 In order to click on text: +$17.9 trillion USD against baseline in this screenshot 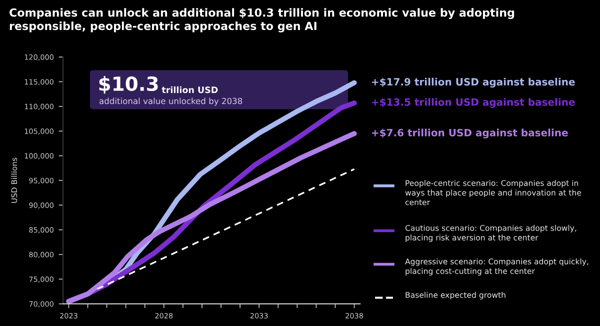, I will do `click(473, 83)`.